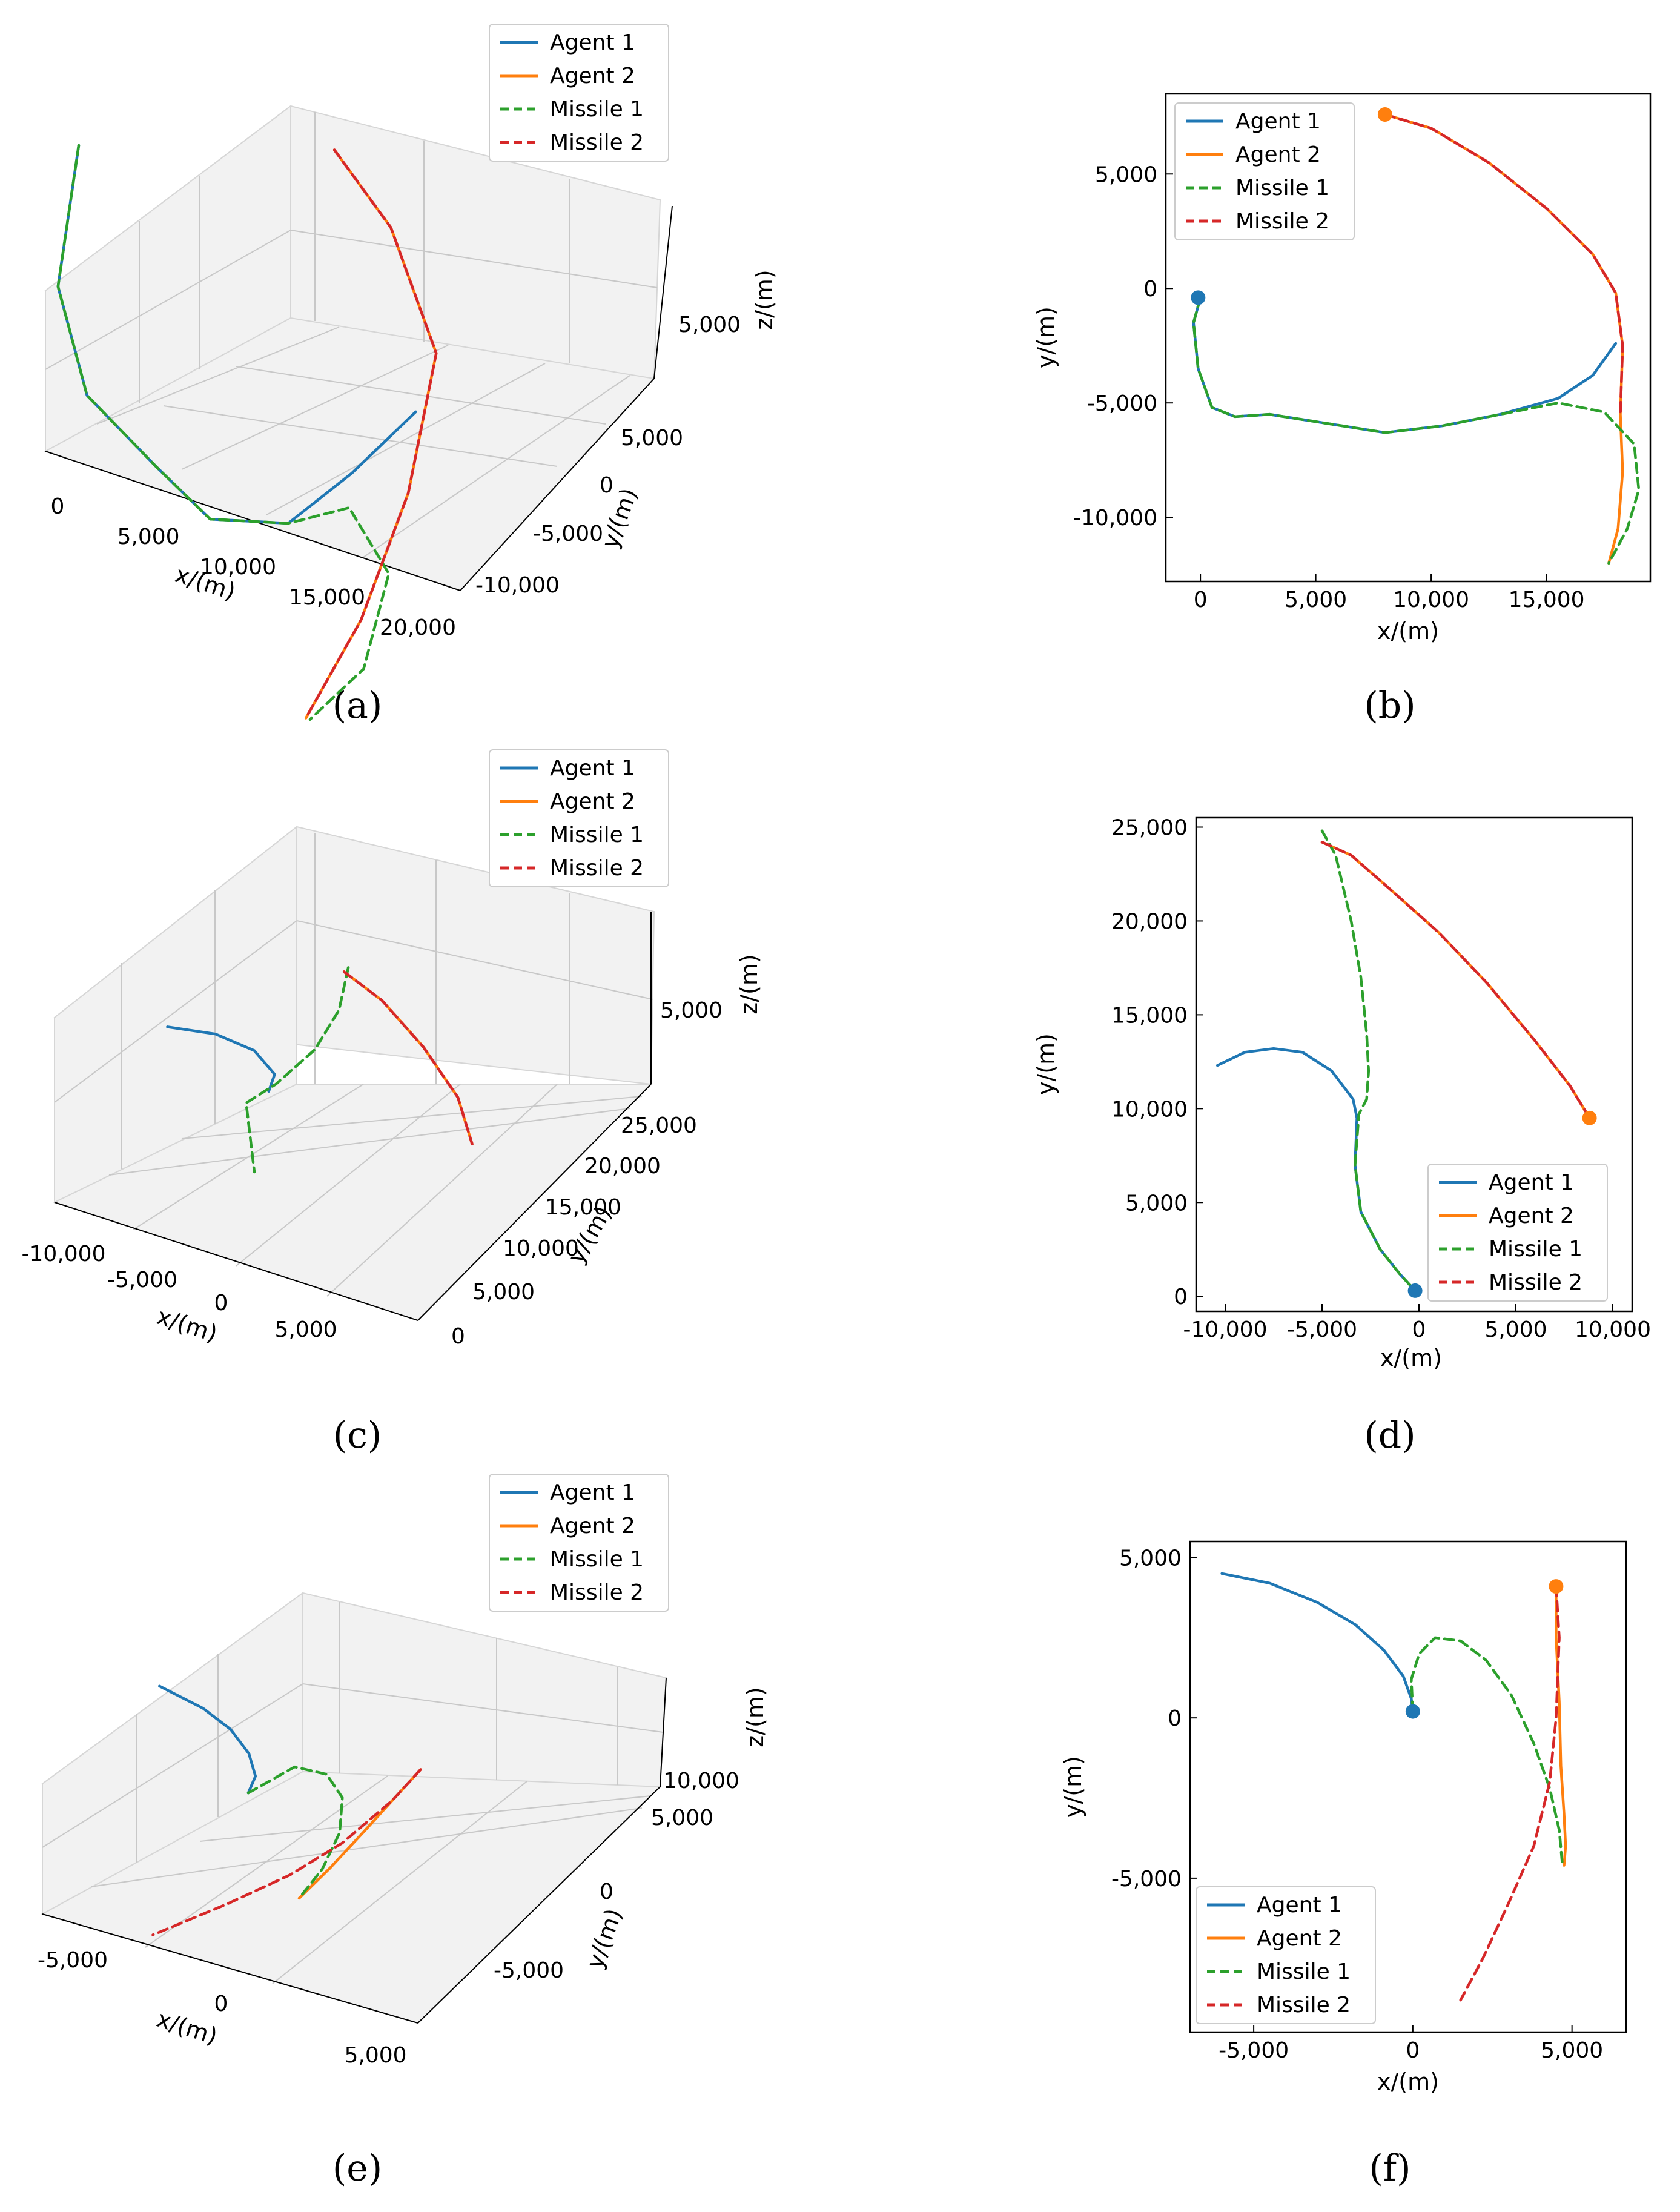 Image resolution: width=1680 pixels, height=2212 pixels. Describe the element at coordinates (749, 984) in the screenshot. I see `panel-c-zlabel: z/(m)` at that location.